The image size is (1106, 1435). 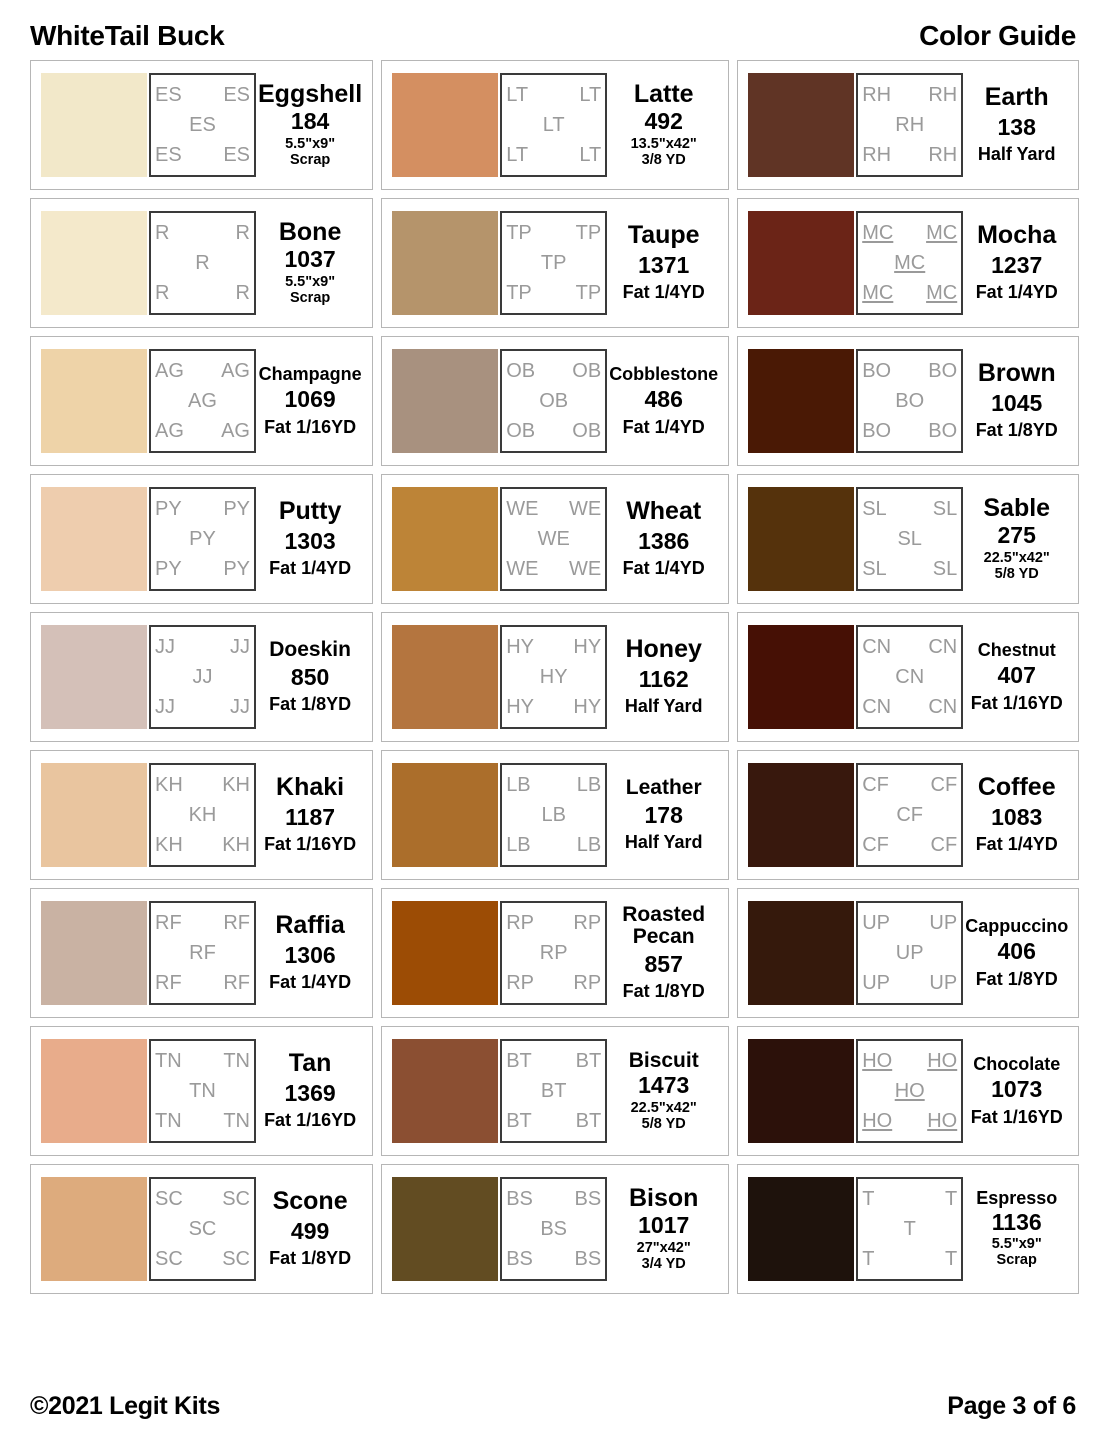 What do you see at coordinates (664, 1225) in the screenshot?
I see `fabric-number: 1017` at bounding box center [664, 1225].